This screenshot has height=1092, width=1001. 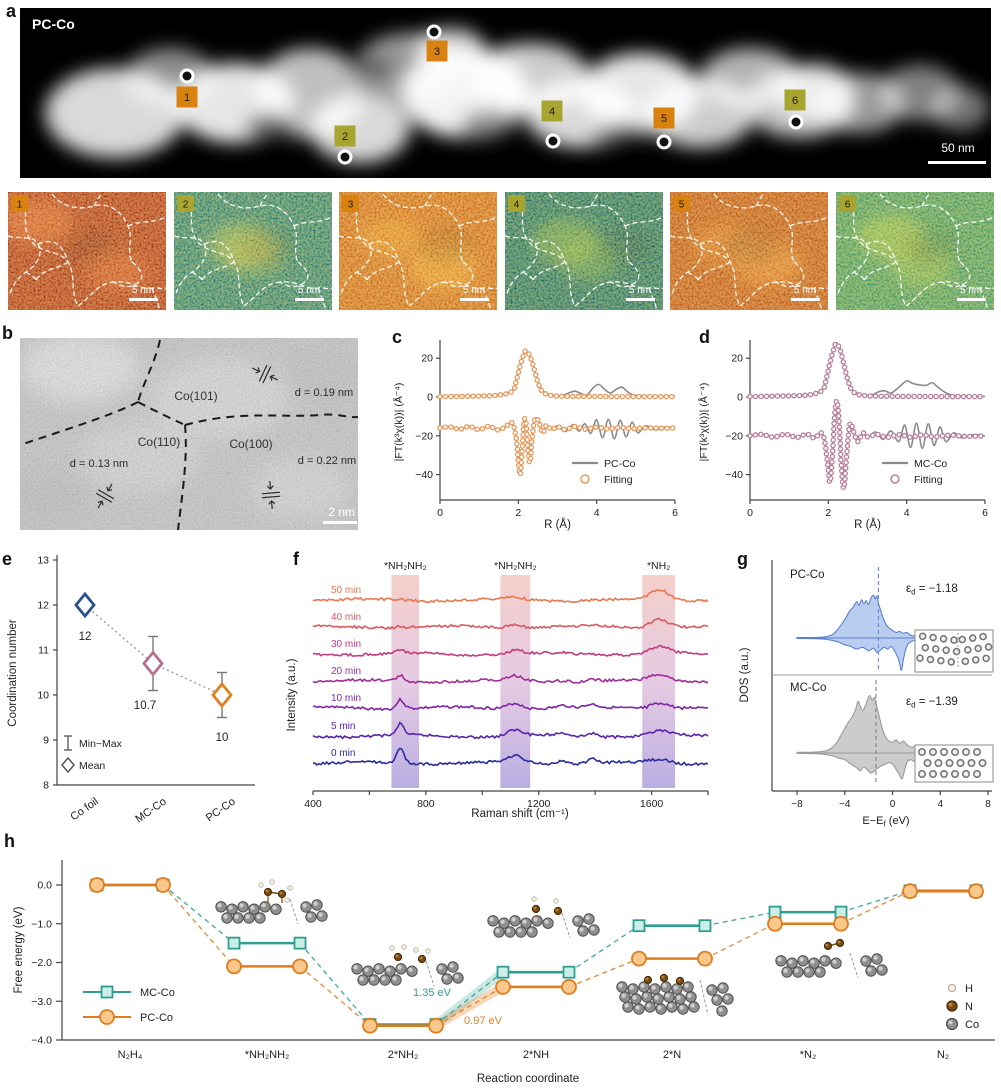 What do you see at coordinates (346, 644) in the screenshot?
I see `svg-text: 30 min` at bounding box center [346, 644].